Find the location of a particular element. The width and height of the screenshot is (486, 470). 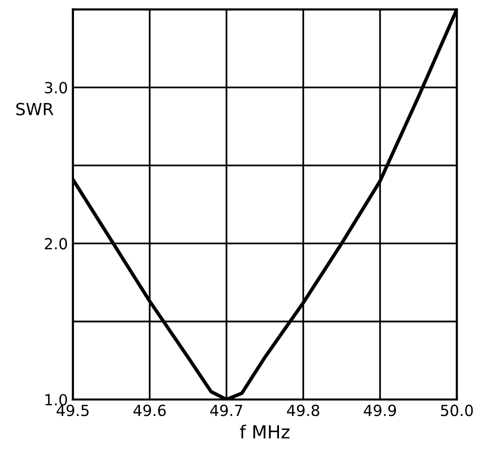

x-tick-label: 49.5 is located at coordinates (72, 410).